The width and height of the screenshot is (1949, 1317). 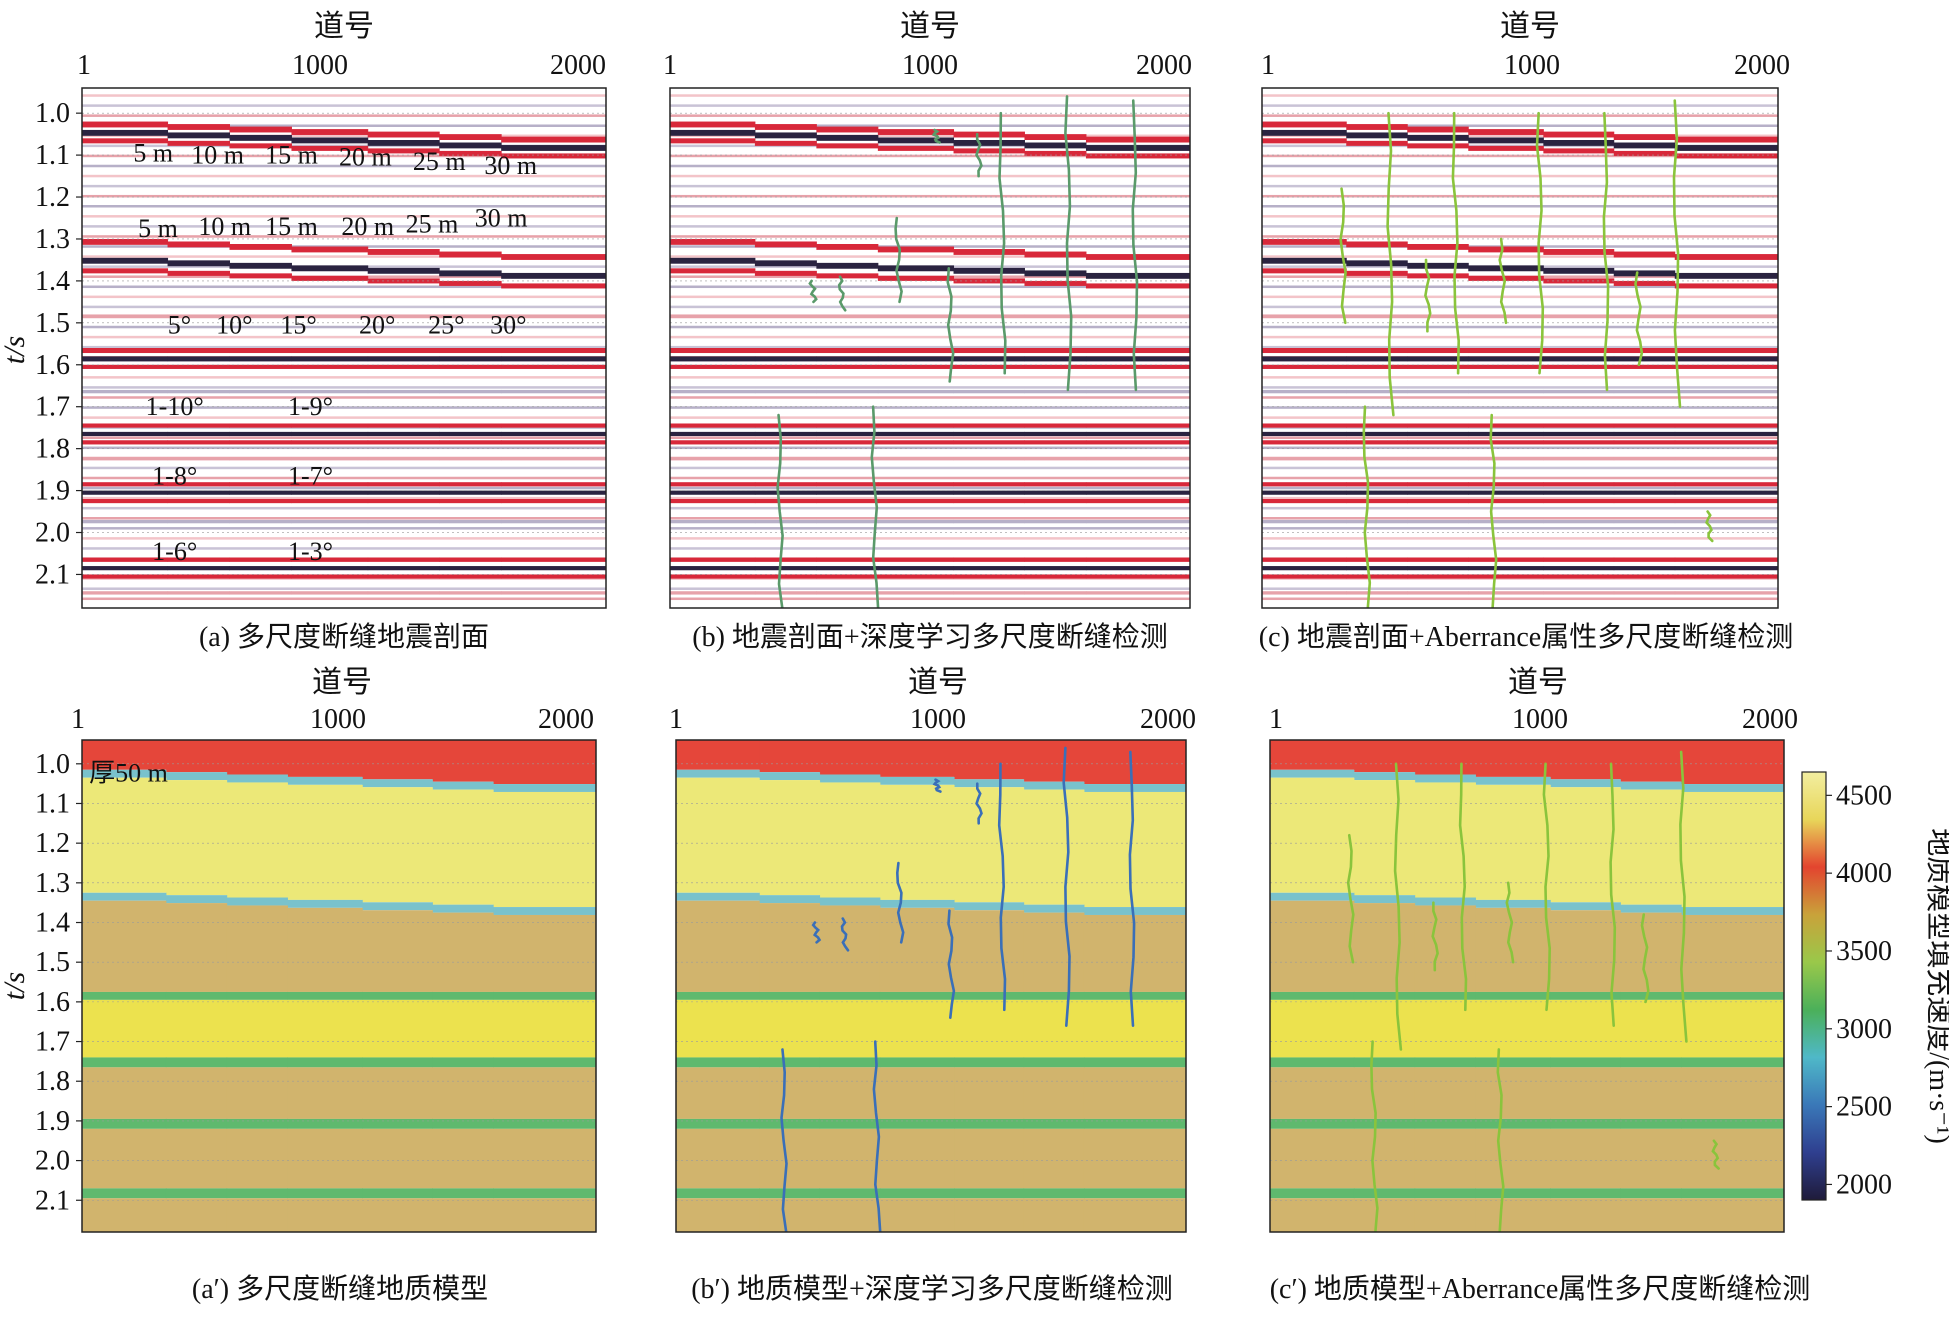 What do you see at coordinates (938, 719) in the screenshot?
I see `panel-b-prime-xtick-1000: 1000` at bounding box center [938, 719].